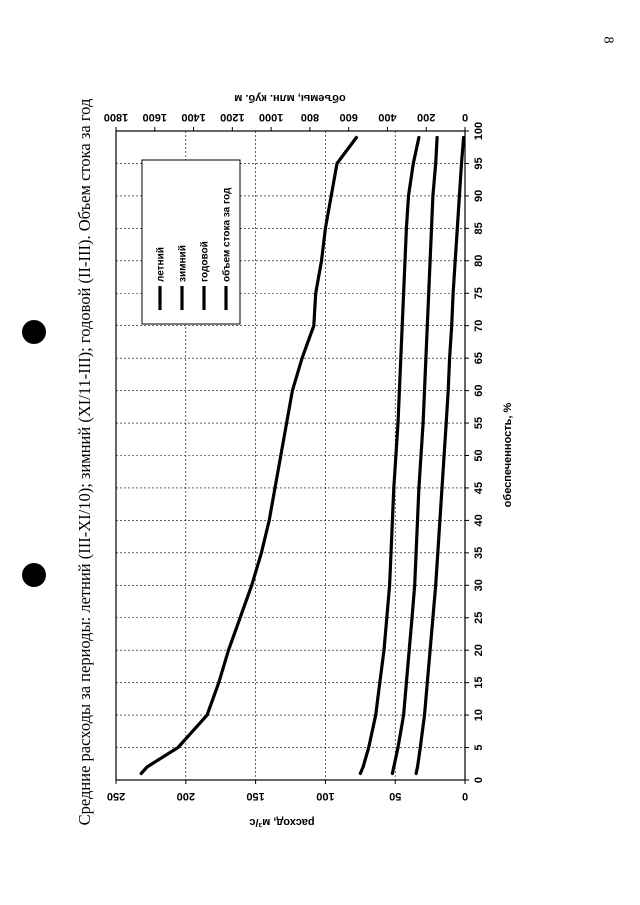 The image size is (640, 905). What do you see at coordinates (34, 332) in the screenshot?
I see `binder-hole-top` at bounding box center [34, 332].